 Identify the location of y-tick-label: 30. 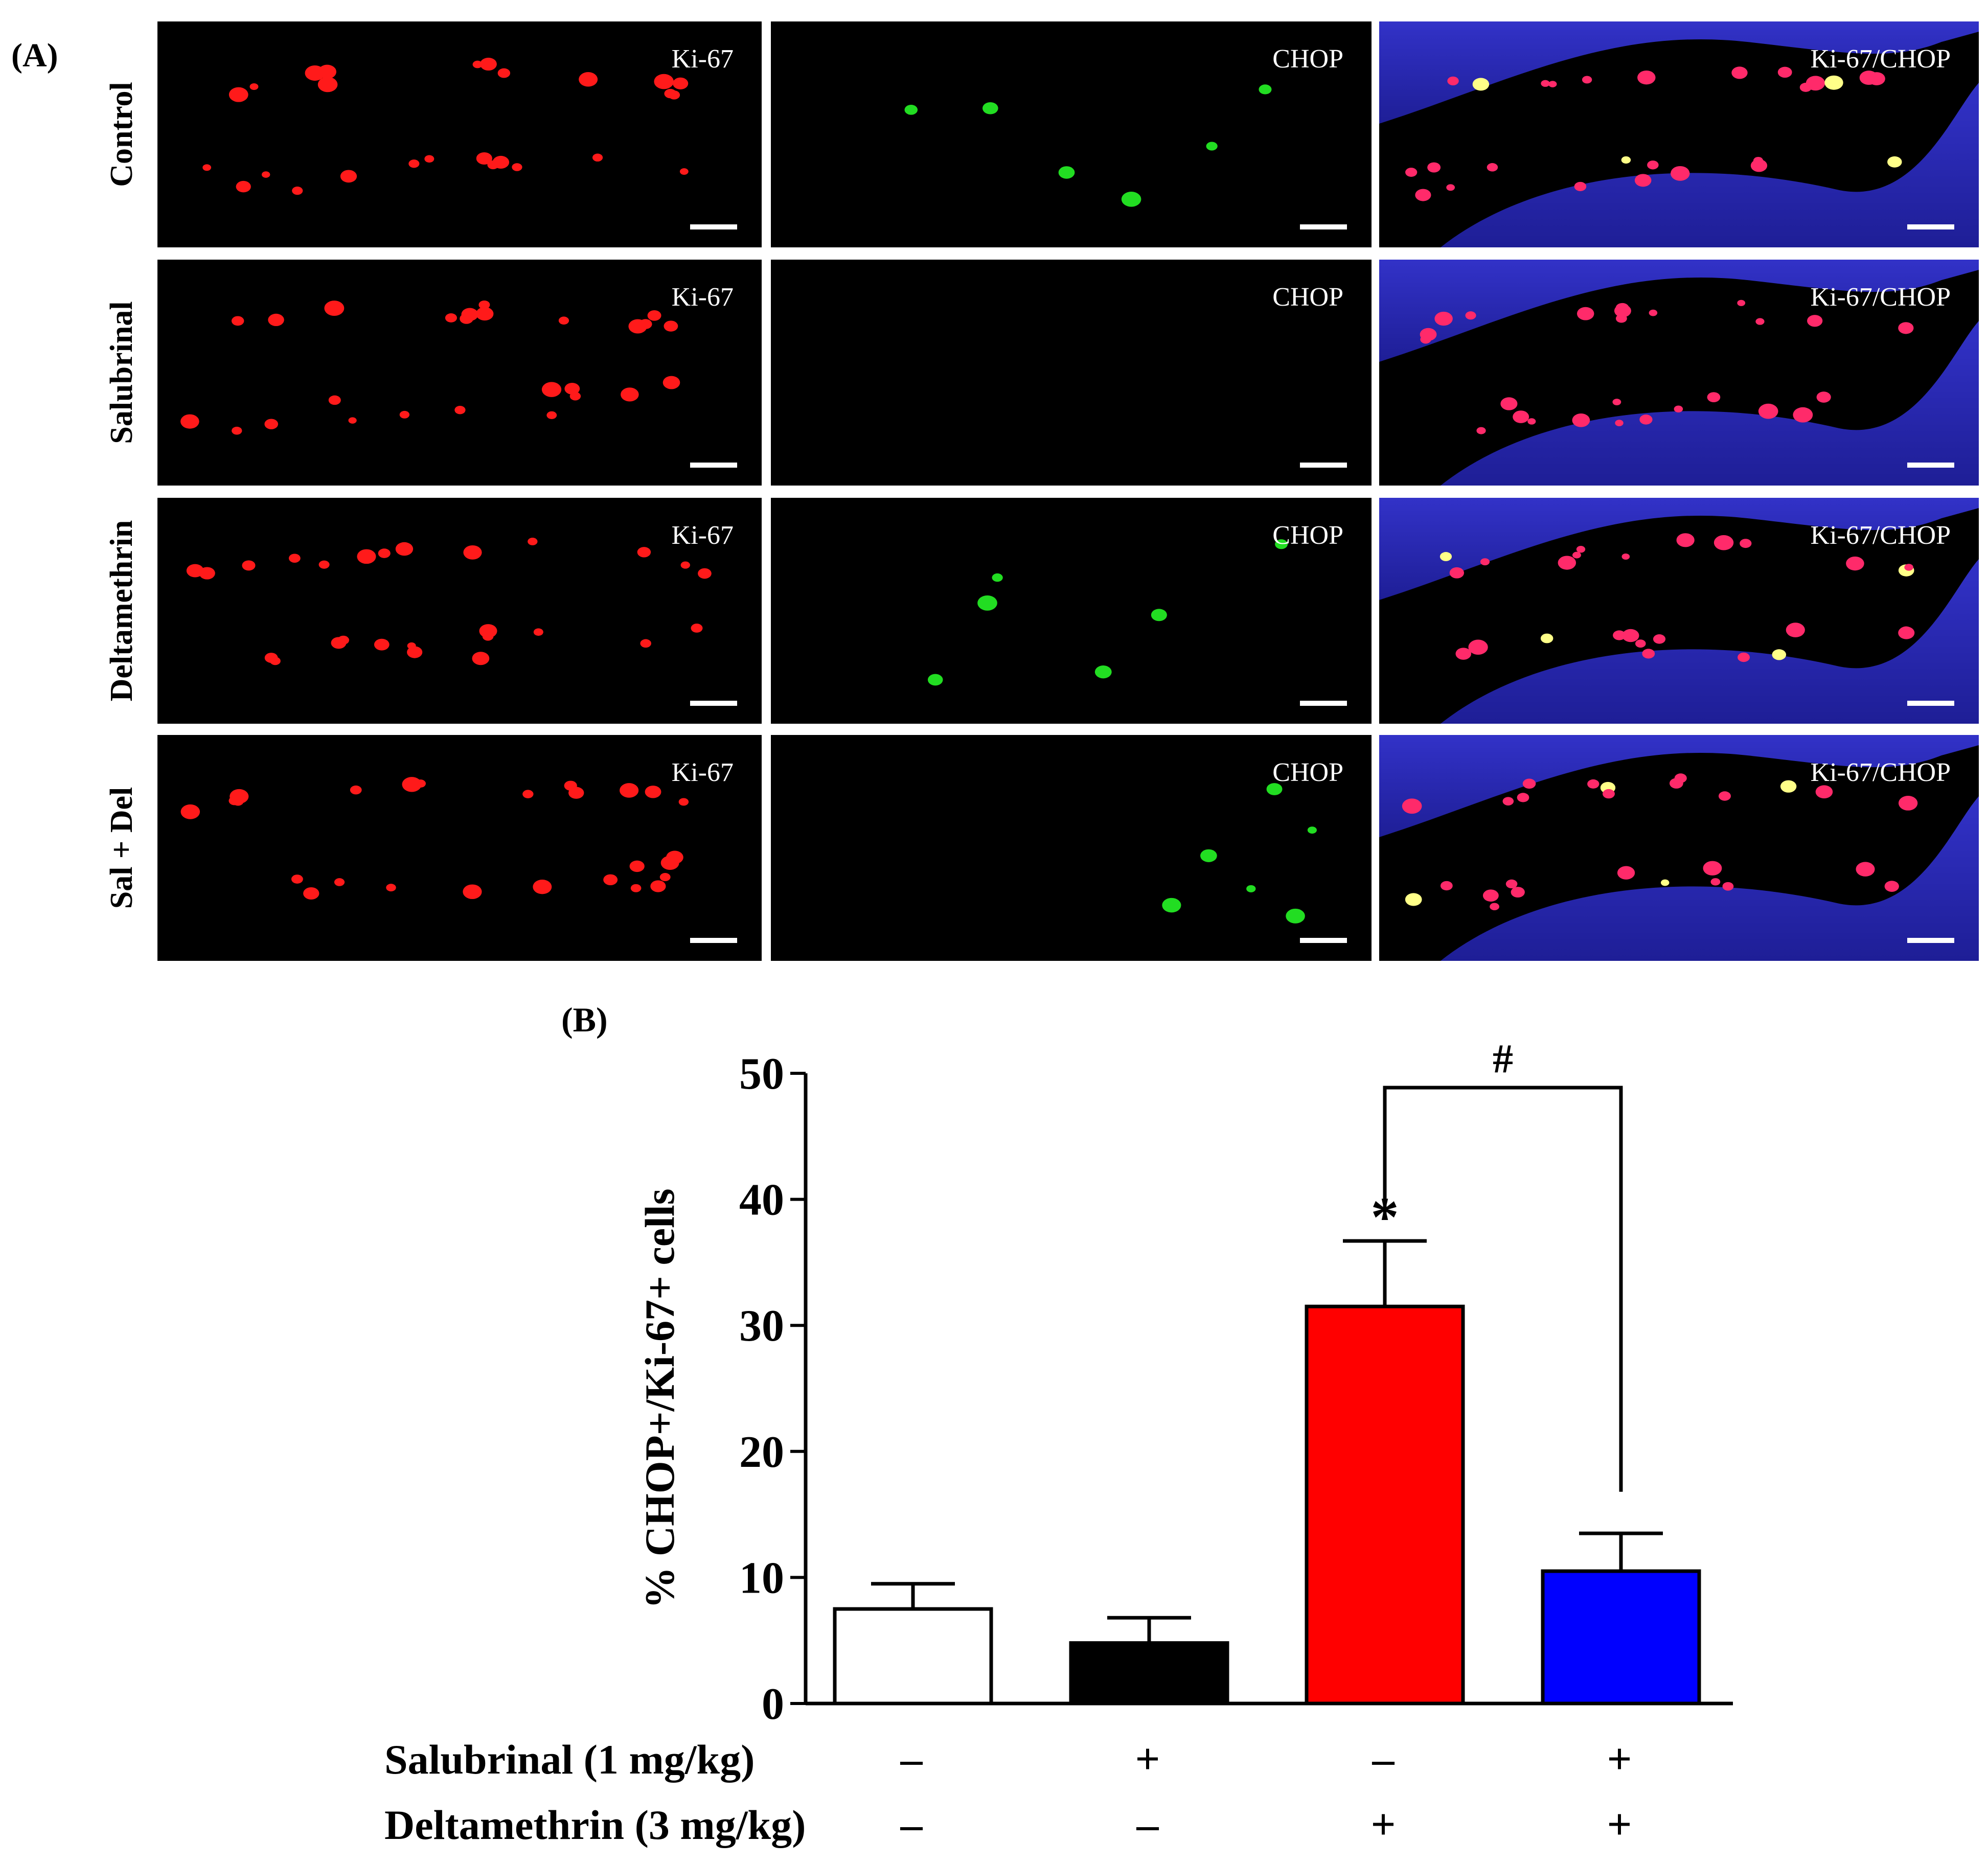
(761, 1326).